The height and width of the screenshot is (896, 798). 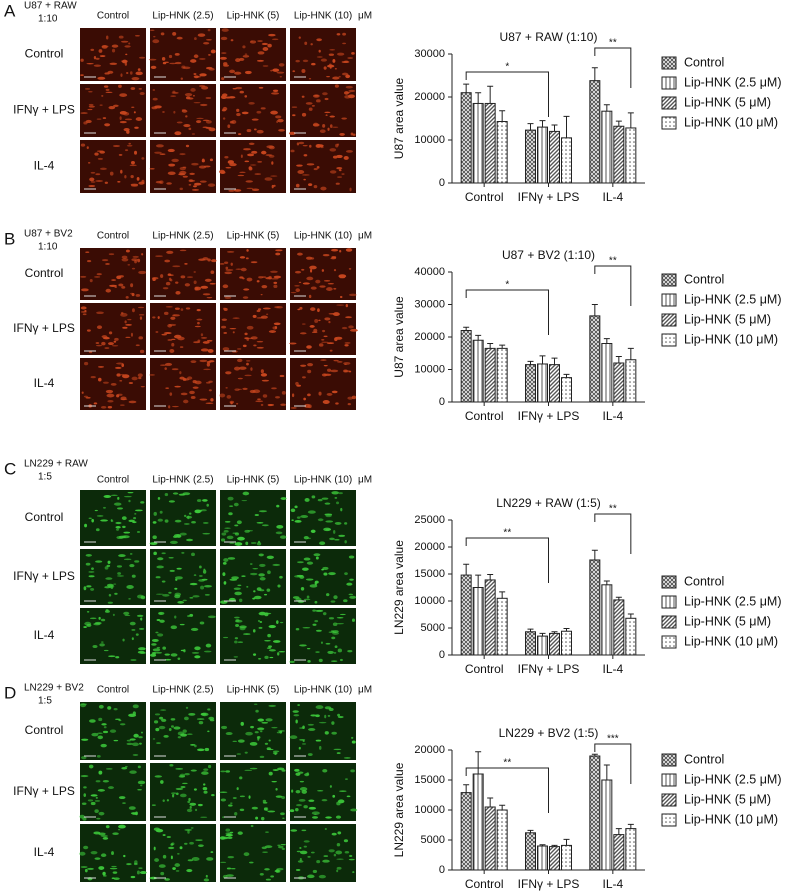 What do you see at coordinates (44, 110) in the screenshot?
I see `row-label: IFNγ + LPS` at bounding box center [44, 110].